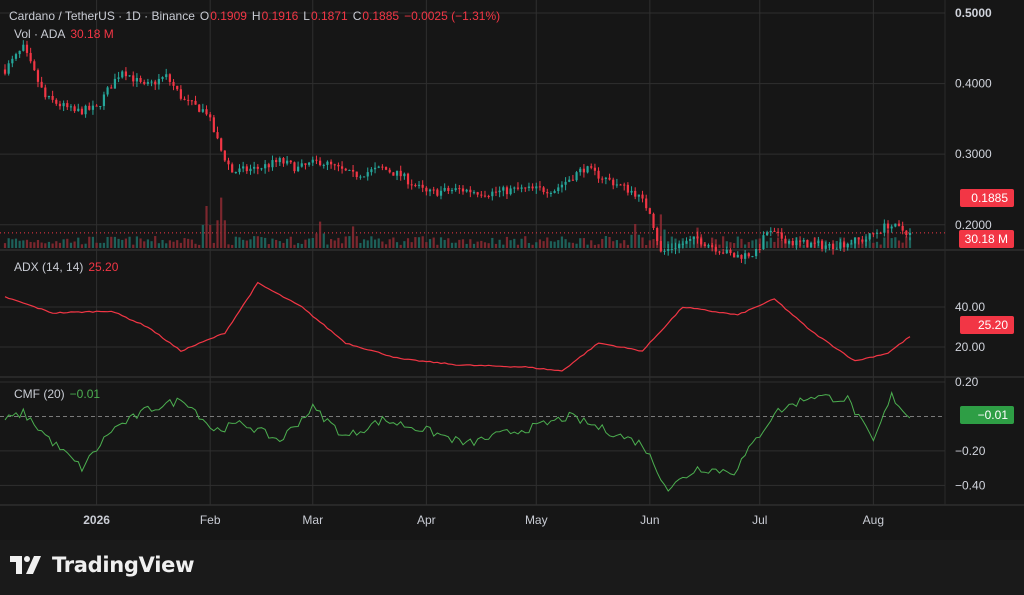 The height and width of the screenshot is (595, 1024). Describe the element at coordinates (102, 565) in the screenshot. I see `tradingview-logo: TradingView` at that location.